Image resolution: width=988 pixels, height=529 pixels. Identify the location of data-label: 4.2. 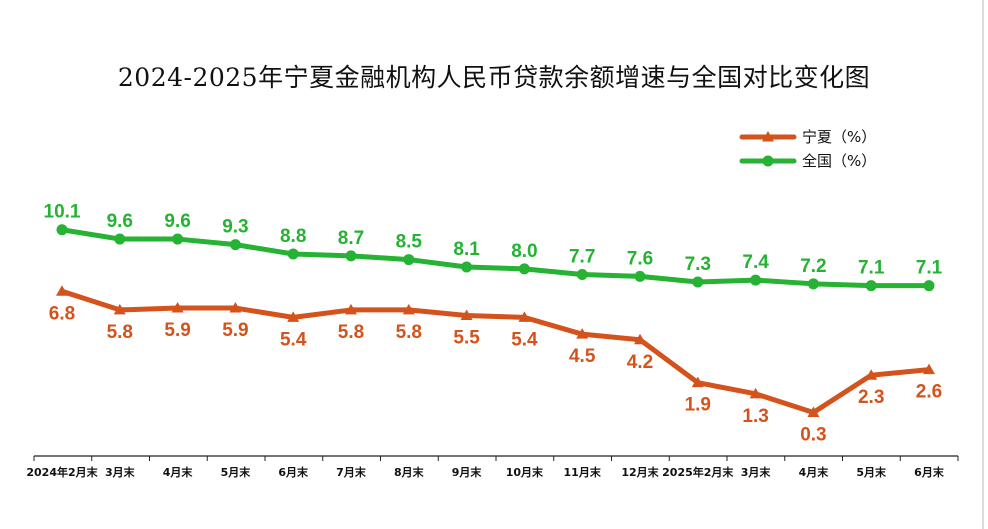
(640, 362).